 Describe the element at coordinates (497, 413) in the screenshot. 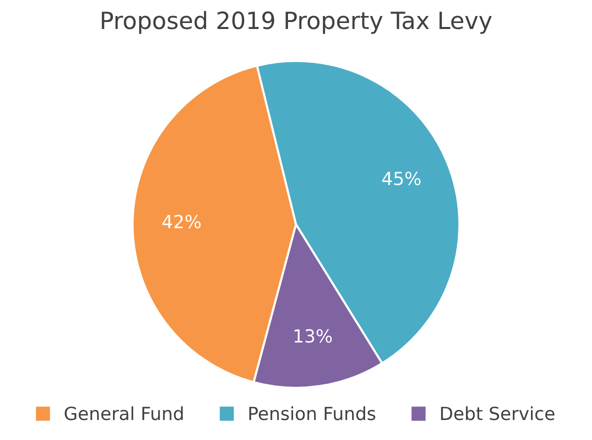

I see `legend-label: Debt Service` at that location.